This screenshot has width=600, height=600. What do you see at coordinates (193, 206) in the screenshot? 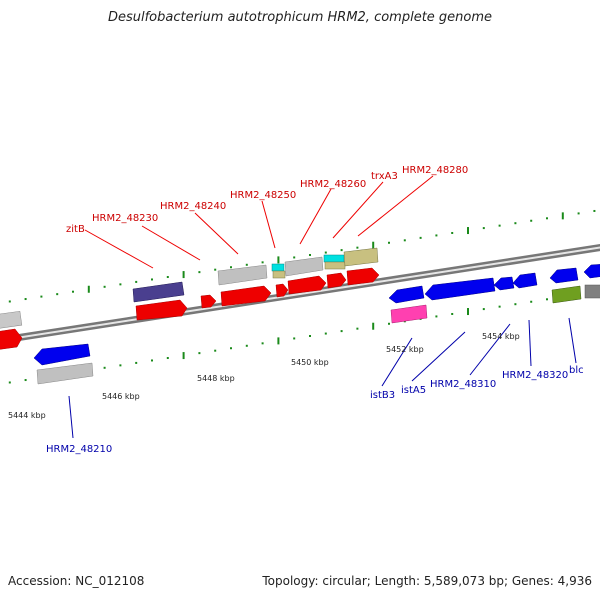
I see `gene-label: HRM2_48240` at bounding box center [193, 206].